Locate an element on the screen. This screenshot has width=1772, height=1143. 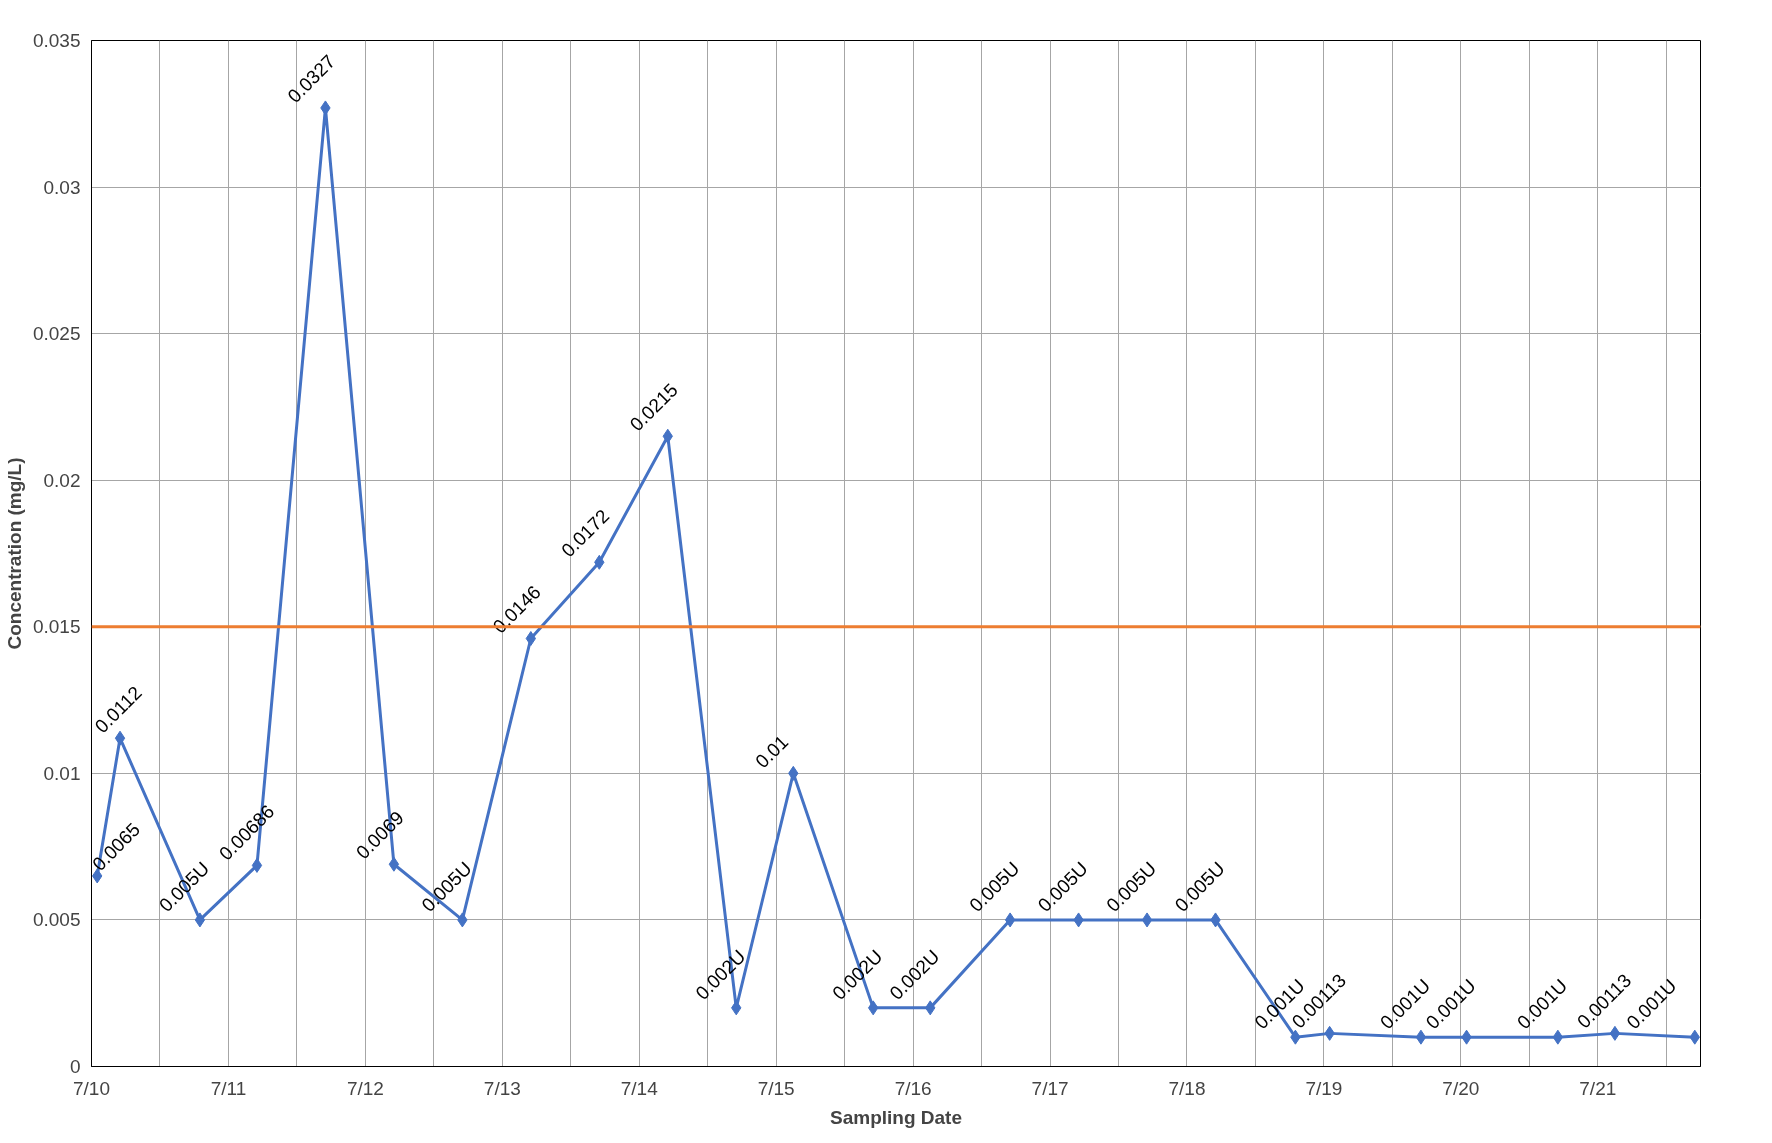
y-tick-label: 0.02 is located at coordinates (62, 480).